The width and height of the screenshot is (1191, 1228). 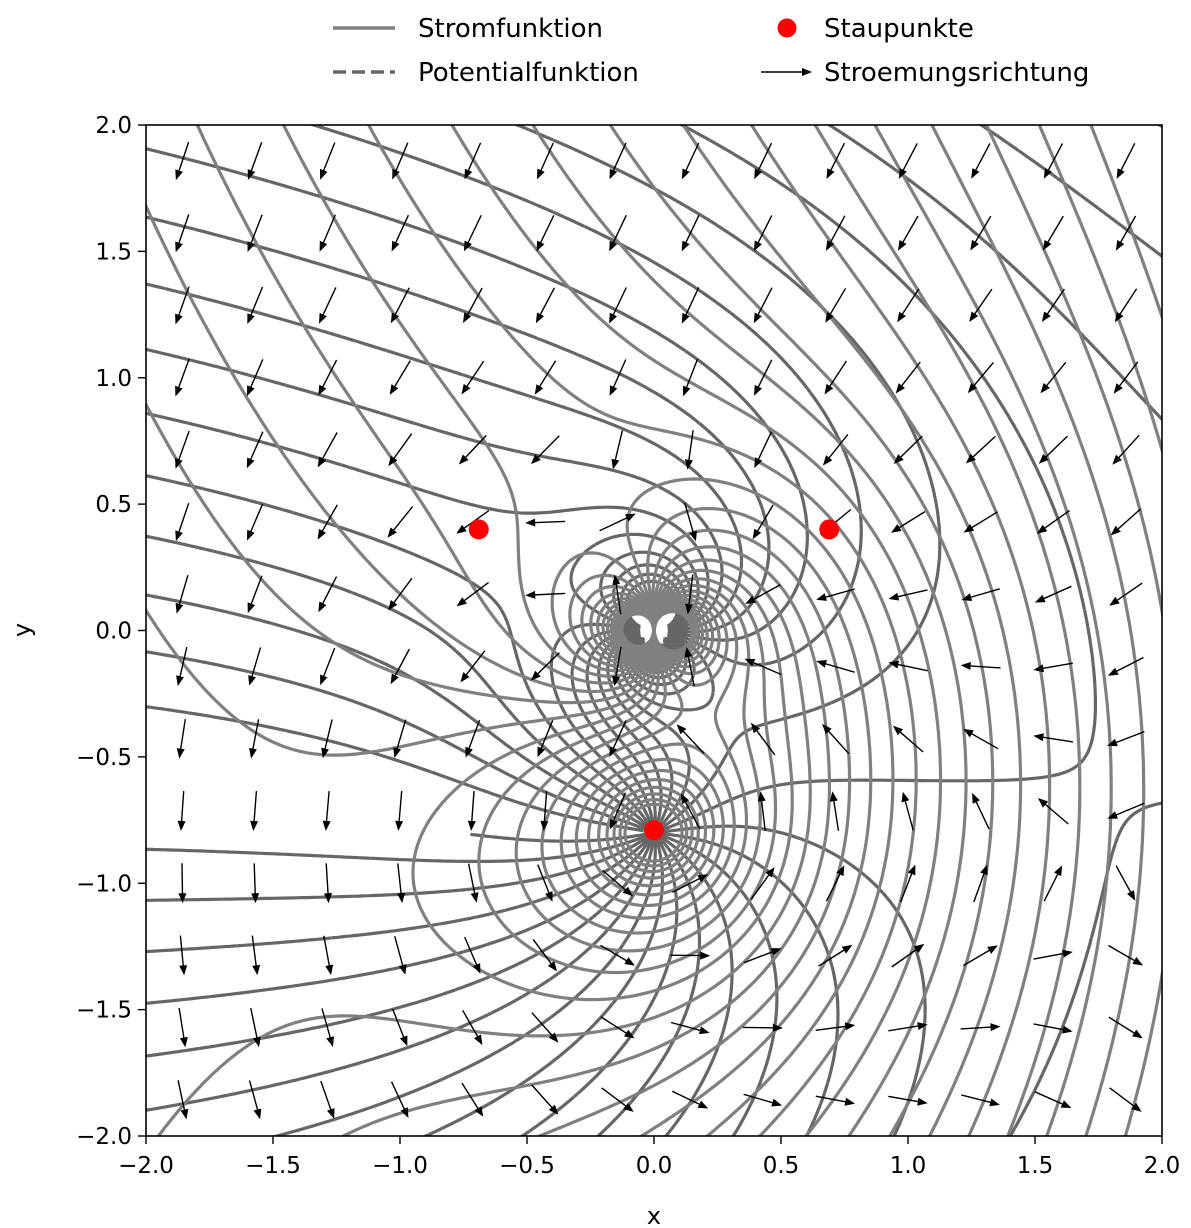 What do you see at coordinates (104, 1137) in the screenshot?
I see `y-tick-label: −2.0` at bounding box center [104, 1137].